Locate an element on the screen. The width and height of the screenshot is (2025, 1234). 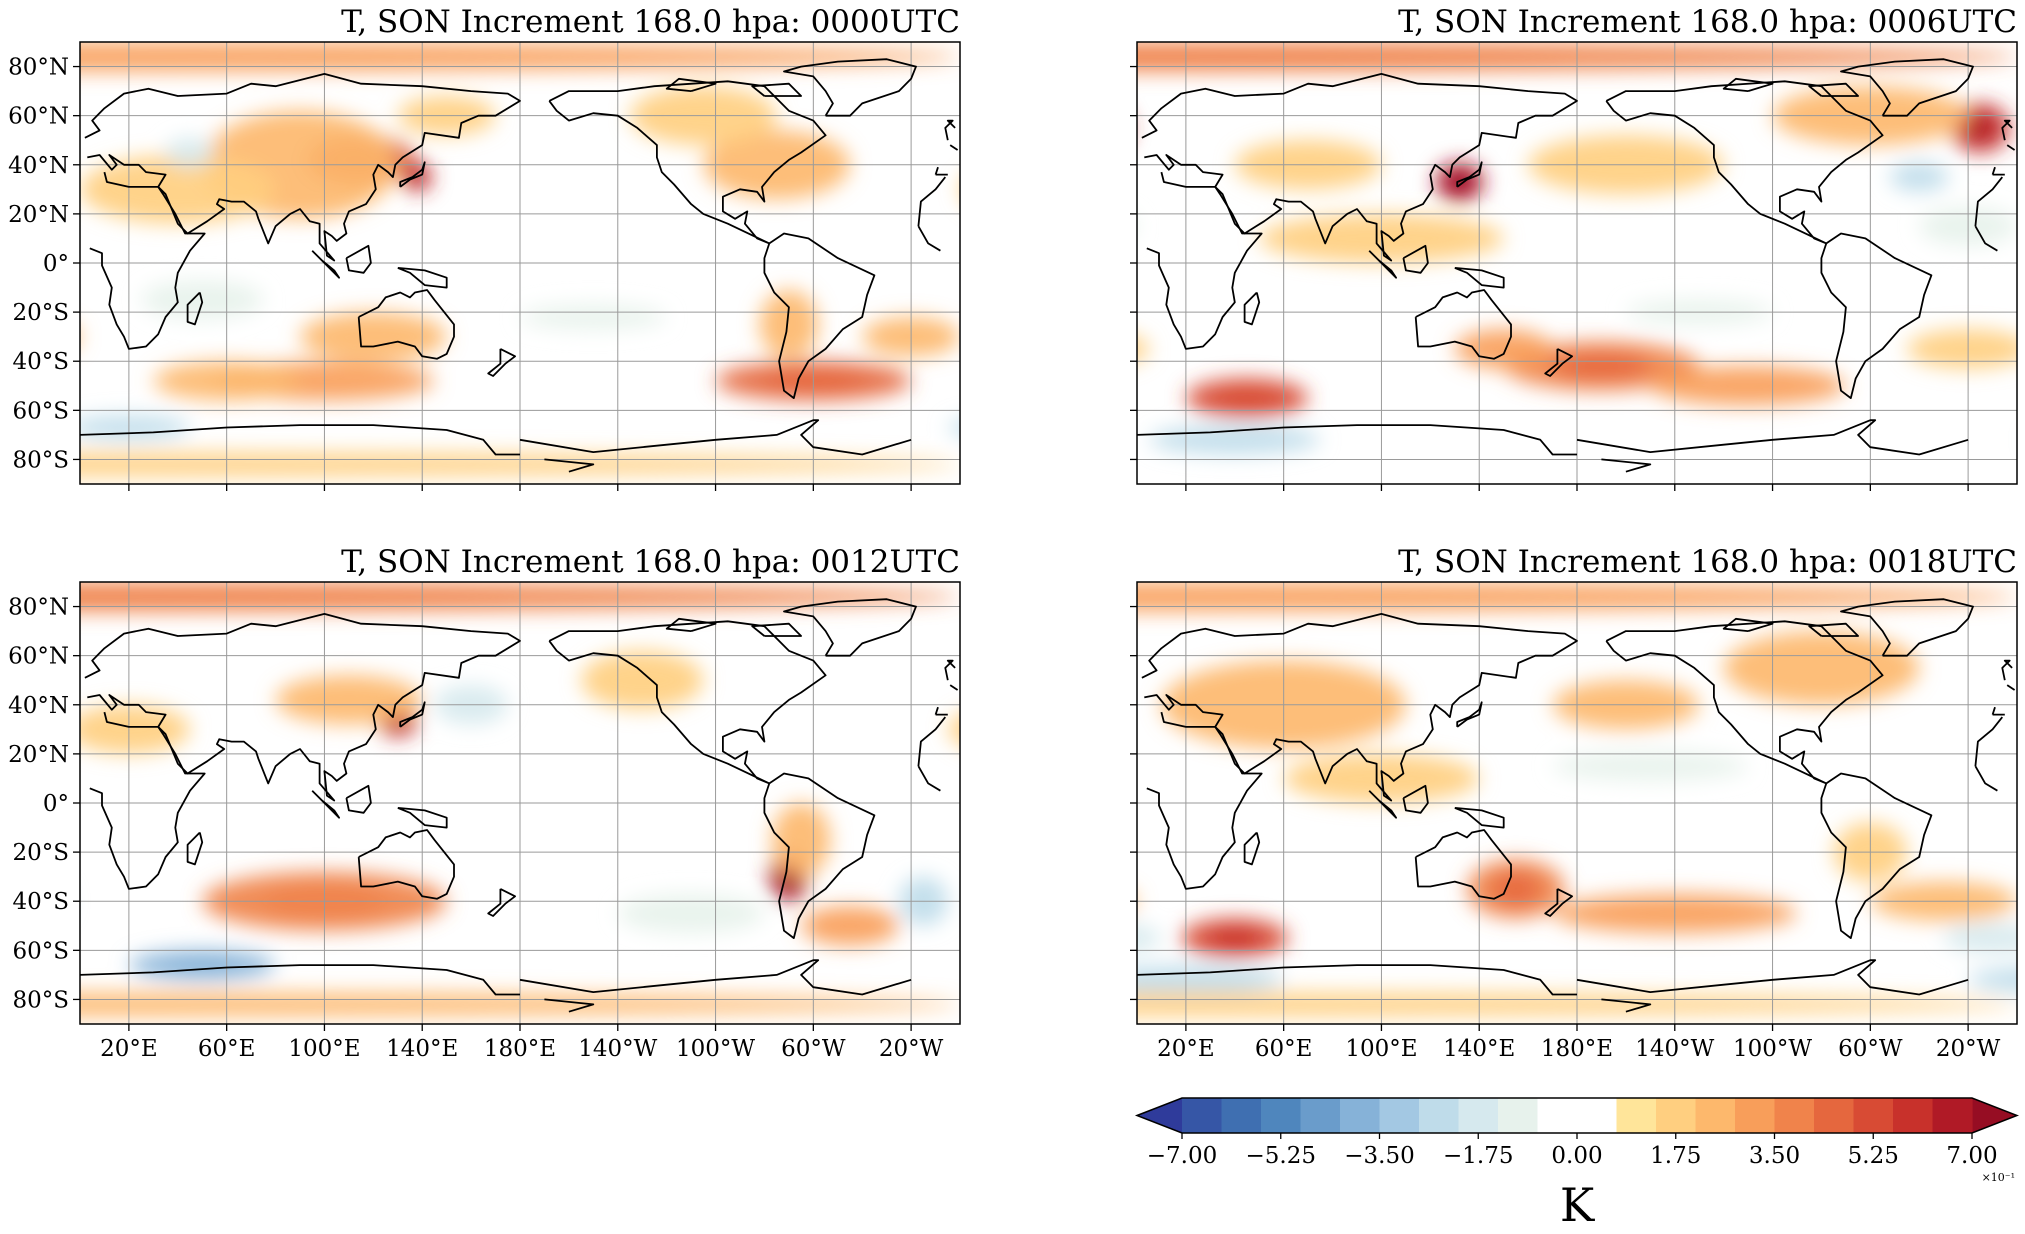
lat-tick-label: 40°S is located at coordinates (40, 362).